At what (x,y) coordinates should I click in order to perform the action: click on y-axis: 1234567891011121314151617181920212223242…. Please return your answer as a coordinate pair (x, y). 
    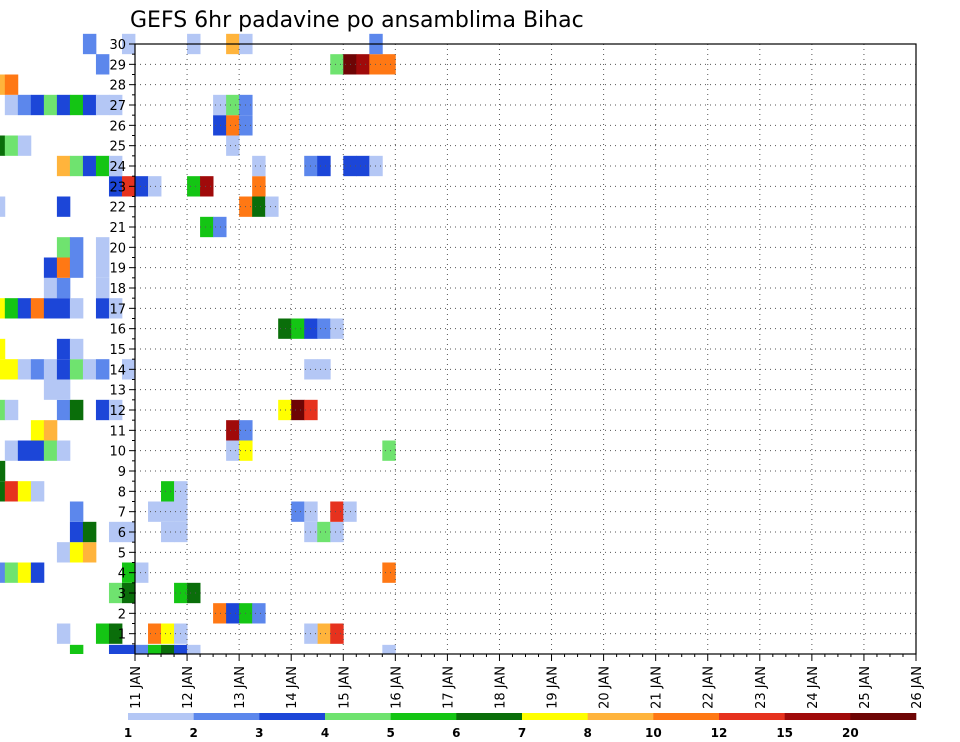
    Looking at the image, I should click on (122, 341).